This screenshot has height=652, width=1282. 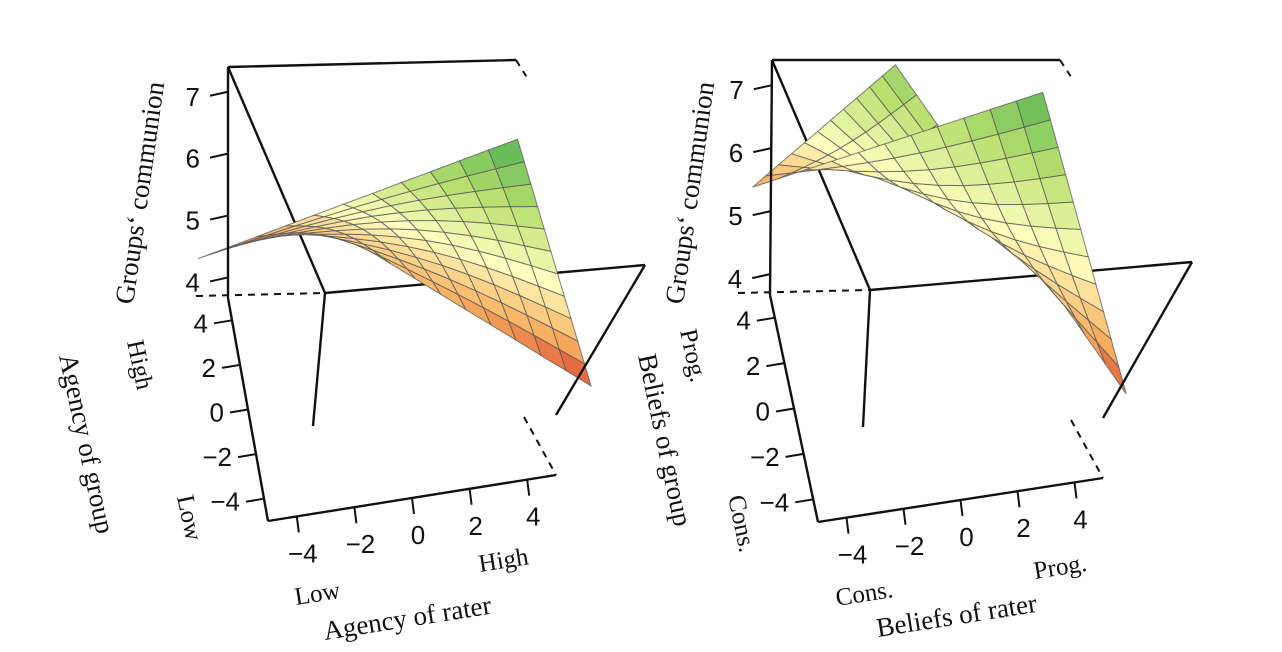 I want to click on x-axis-high-label: Prog., so click(x=1060, y=567).